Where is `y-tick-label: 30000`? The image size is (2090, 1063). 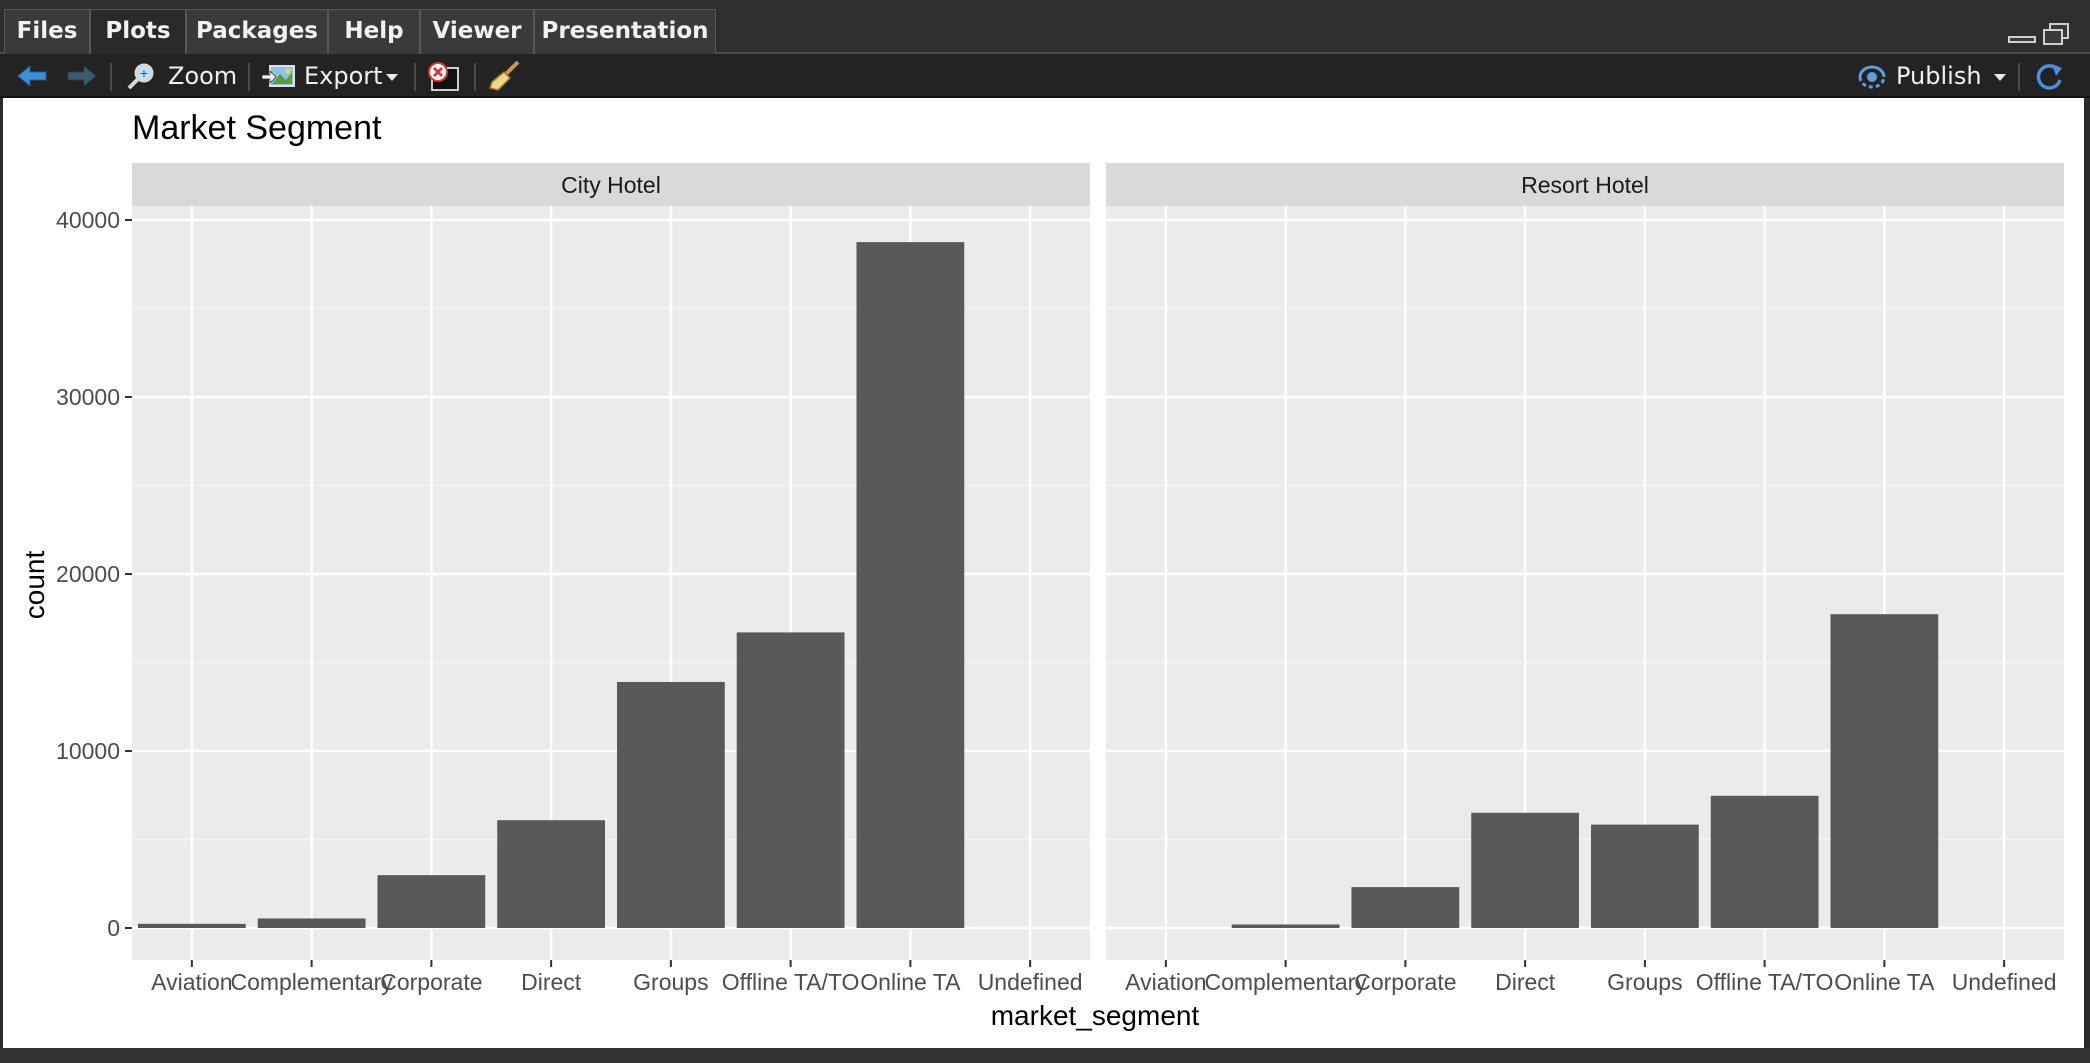 y-tick-label: 30000 is located at coordinates (88, 397).